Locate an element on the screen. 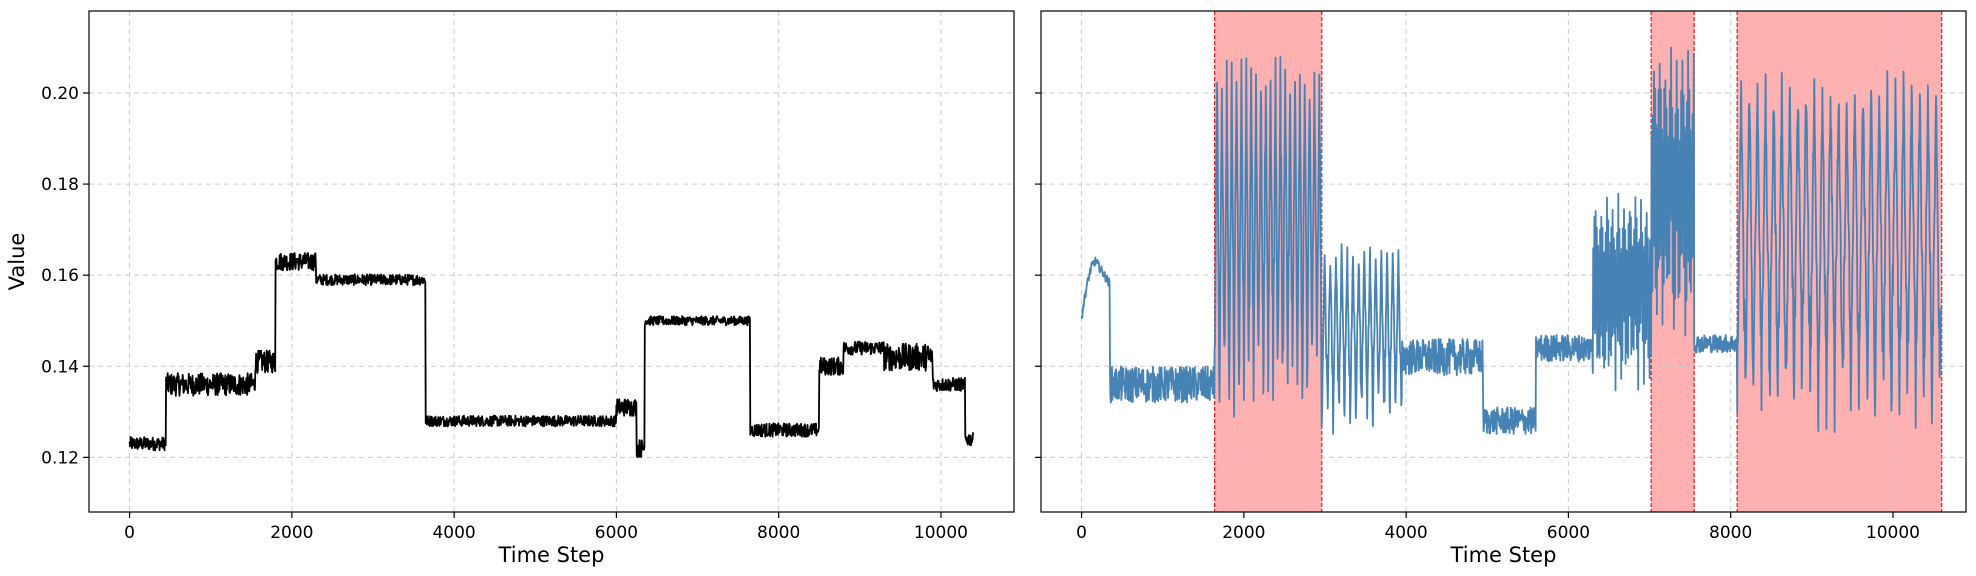 The image size is (1976, 576). left-x-axis-label: Time Step is located at coordinates (551, 555).